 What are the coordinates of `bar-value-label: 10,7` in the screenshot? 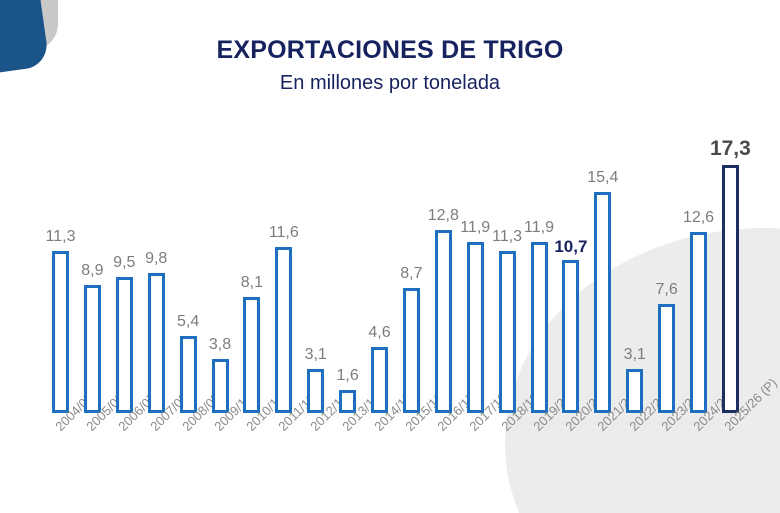 It's located at (571, 246).